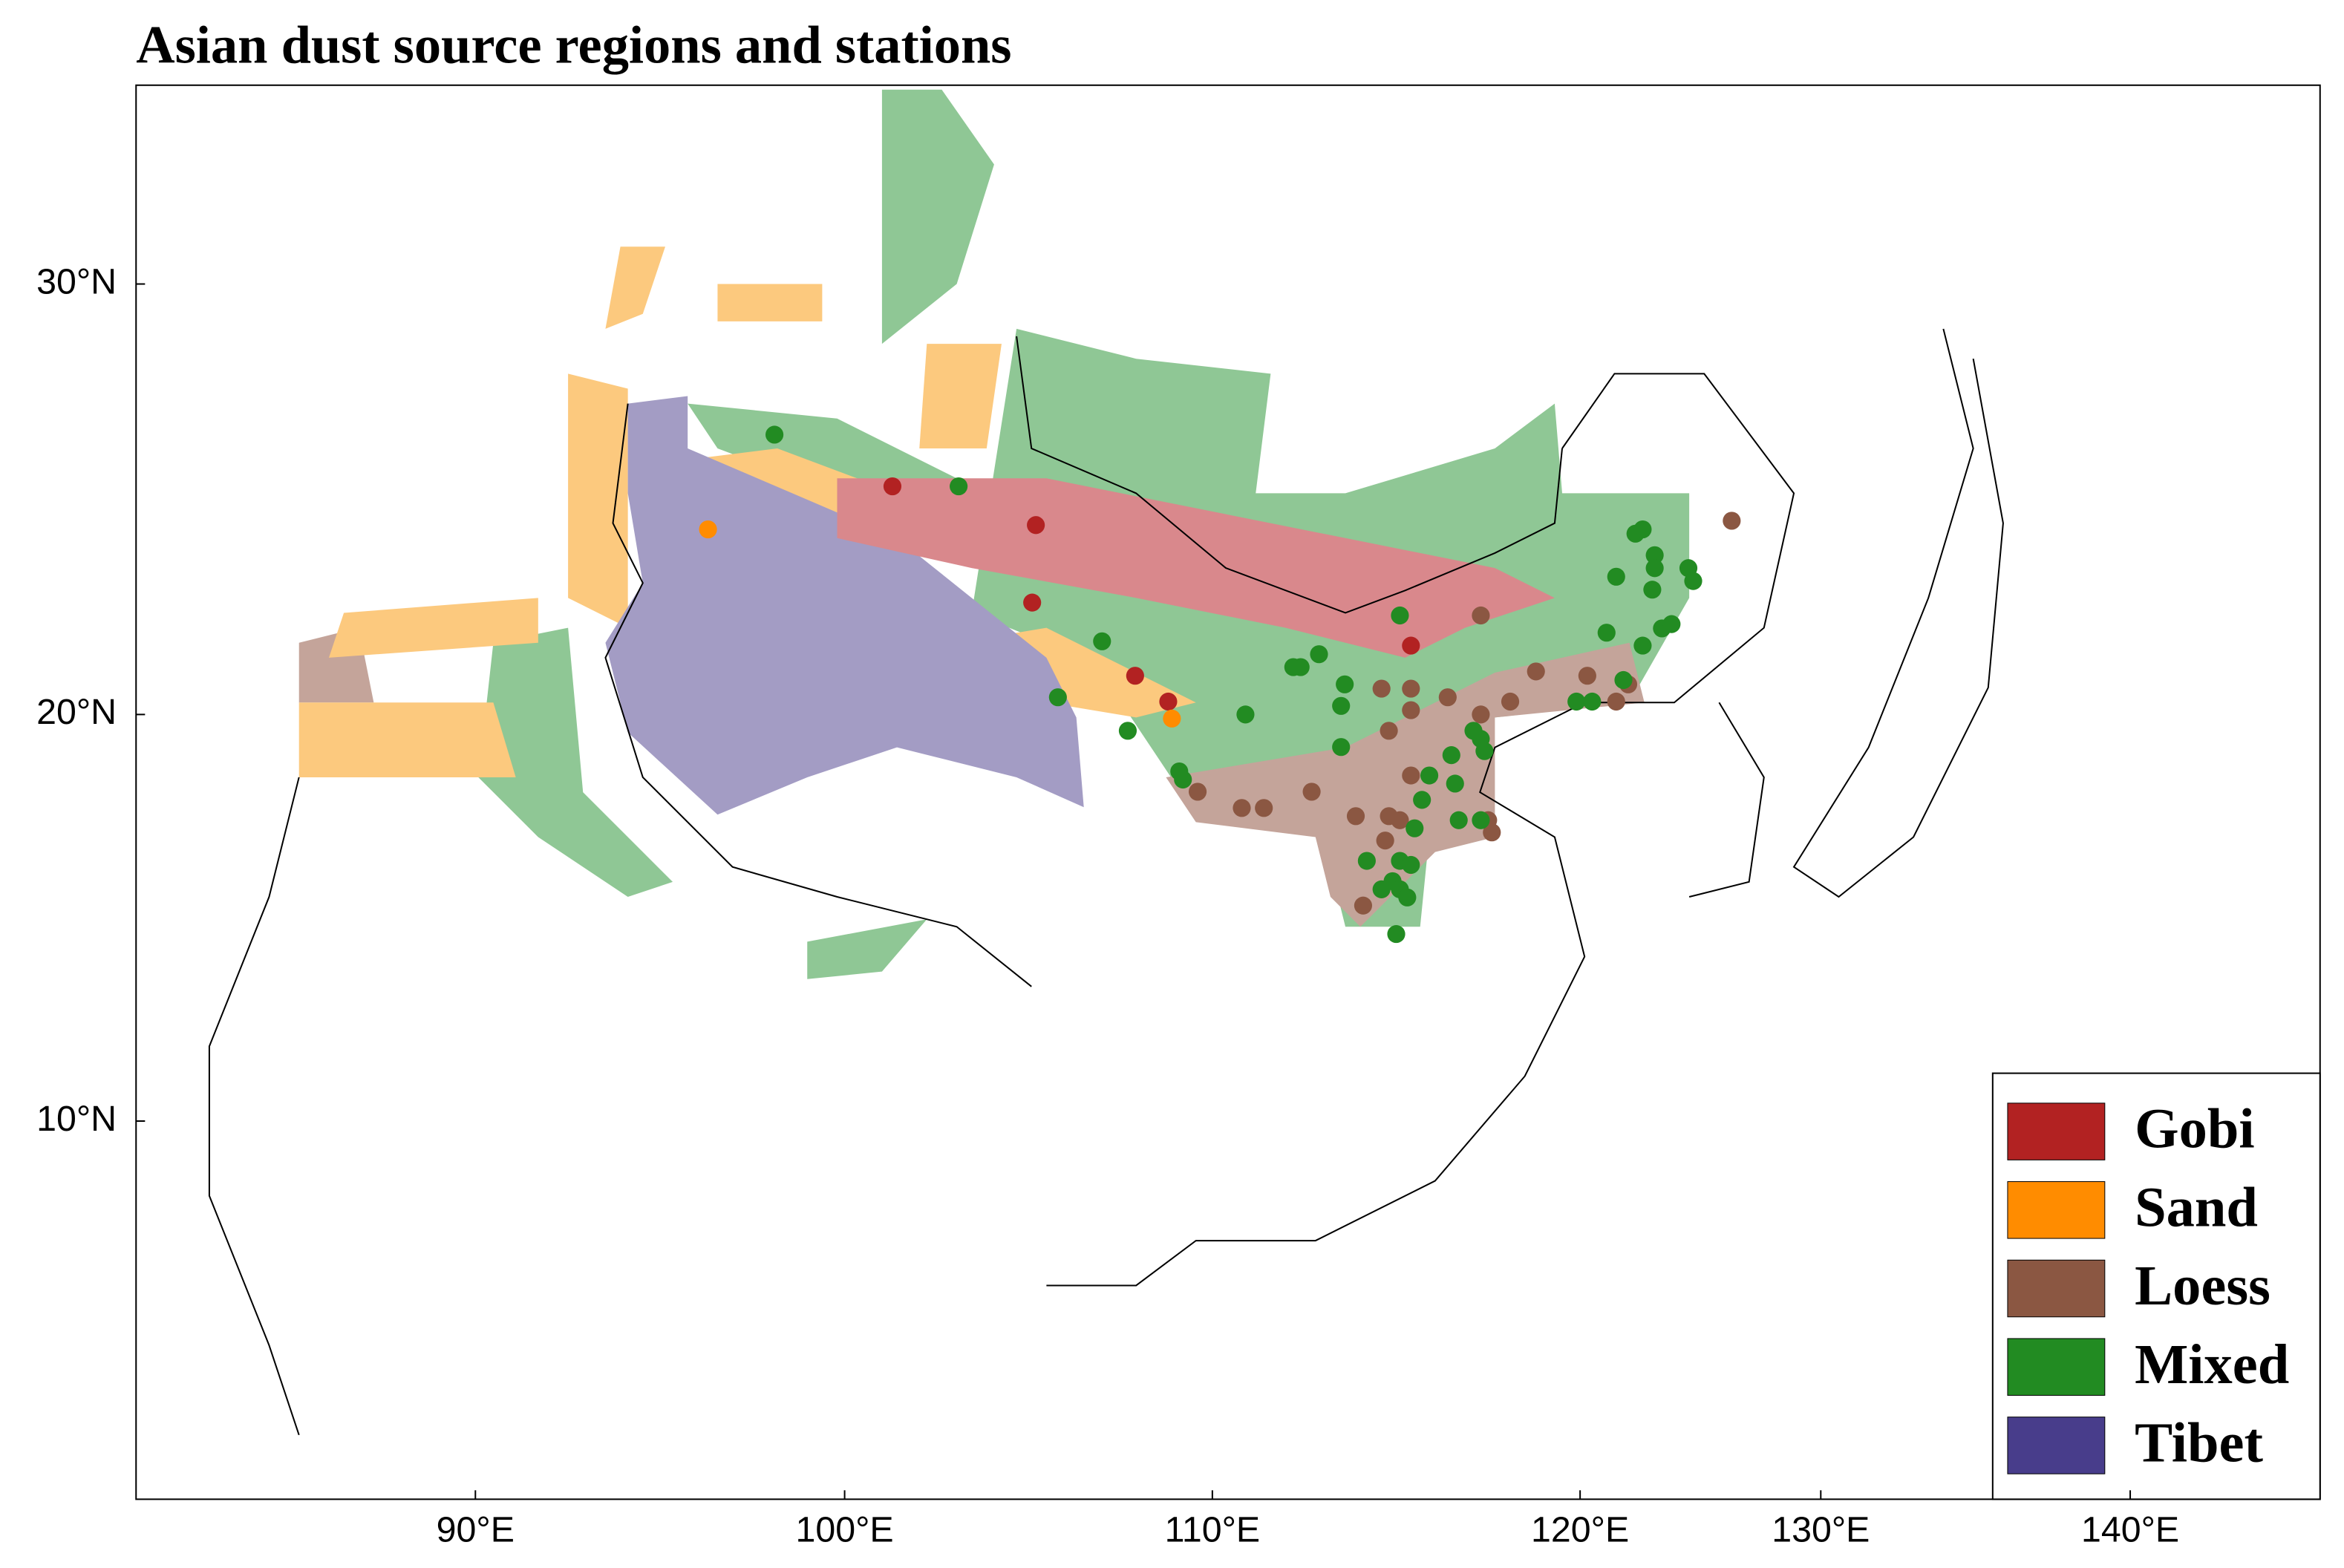  What do you see at coordinates (1821, 1529) in the screenshot?
I see `x-tick-label: 130°E` at bounding box center [1821, 1529].